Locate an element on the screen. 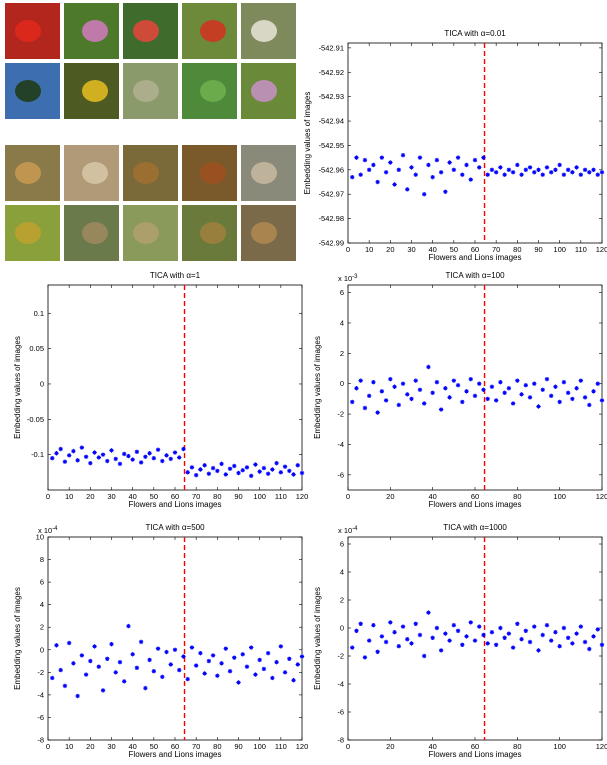 This screenshot has height=765, width=607. x-tick-label: 100 is located at coordinates (559, 249).